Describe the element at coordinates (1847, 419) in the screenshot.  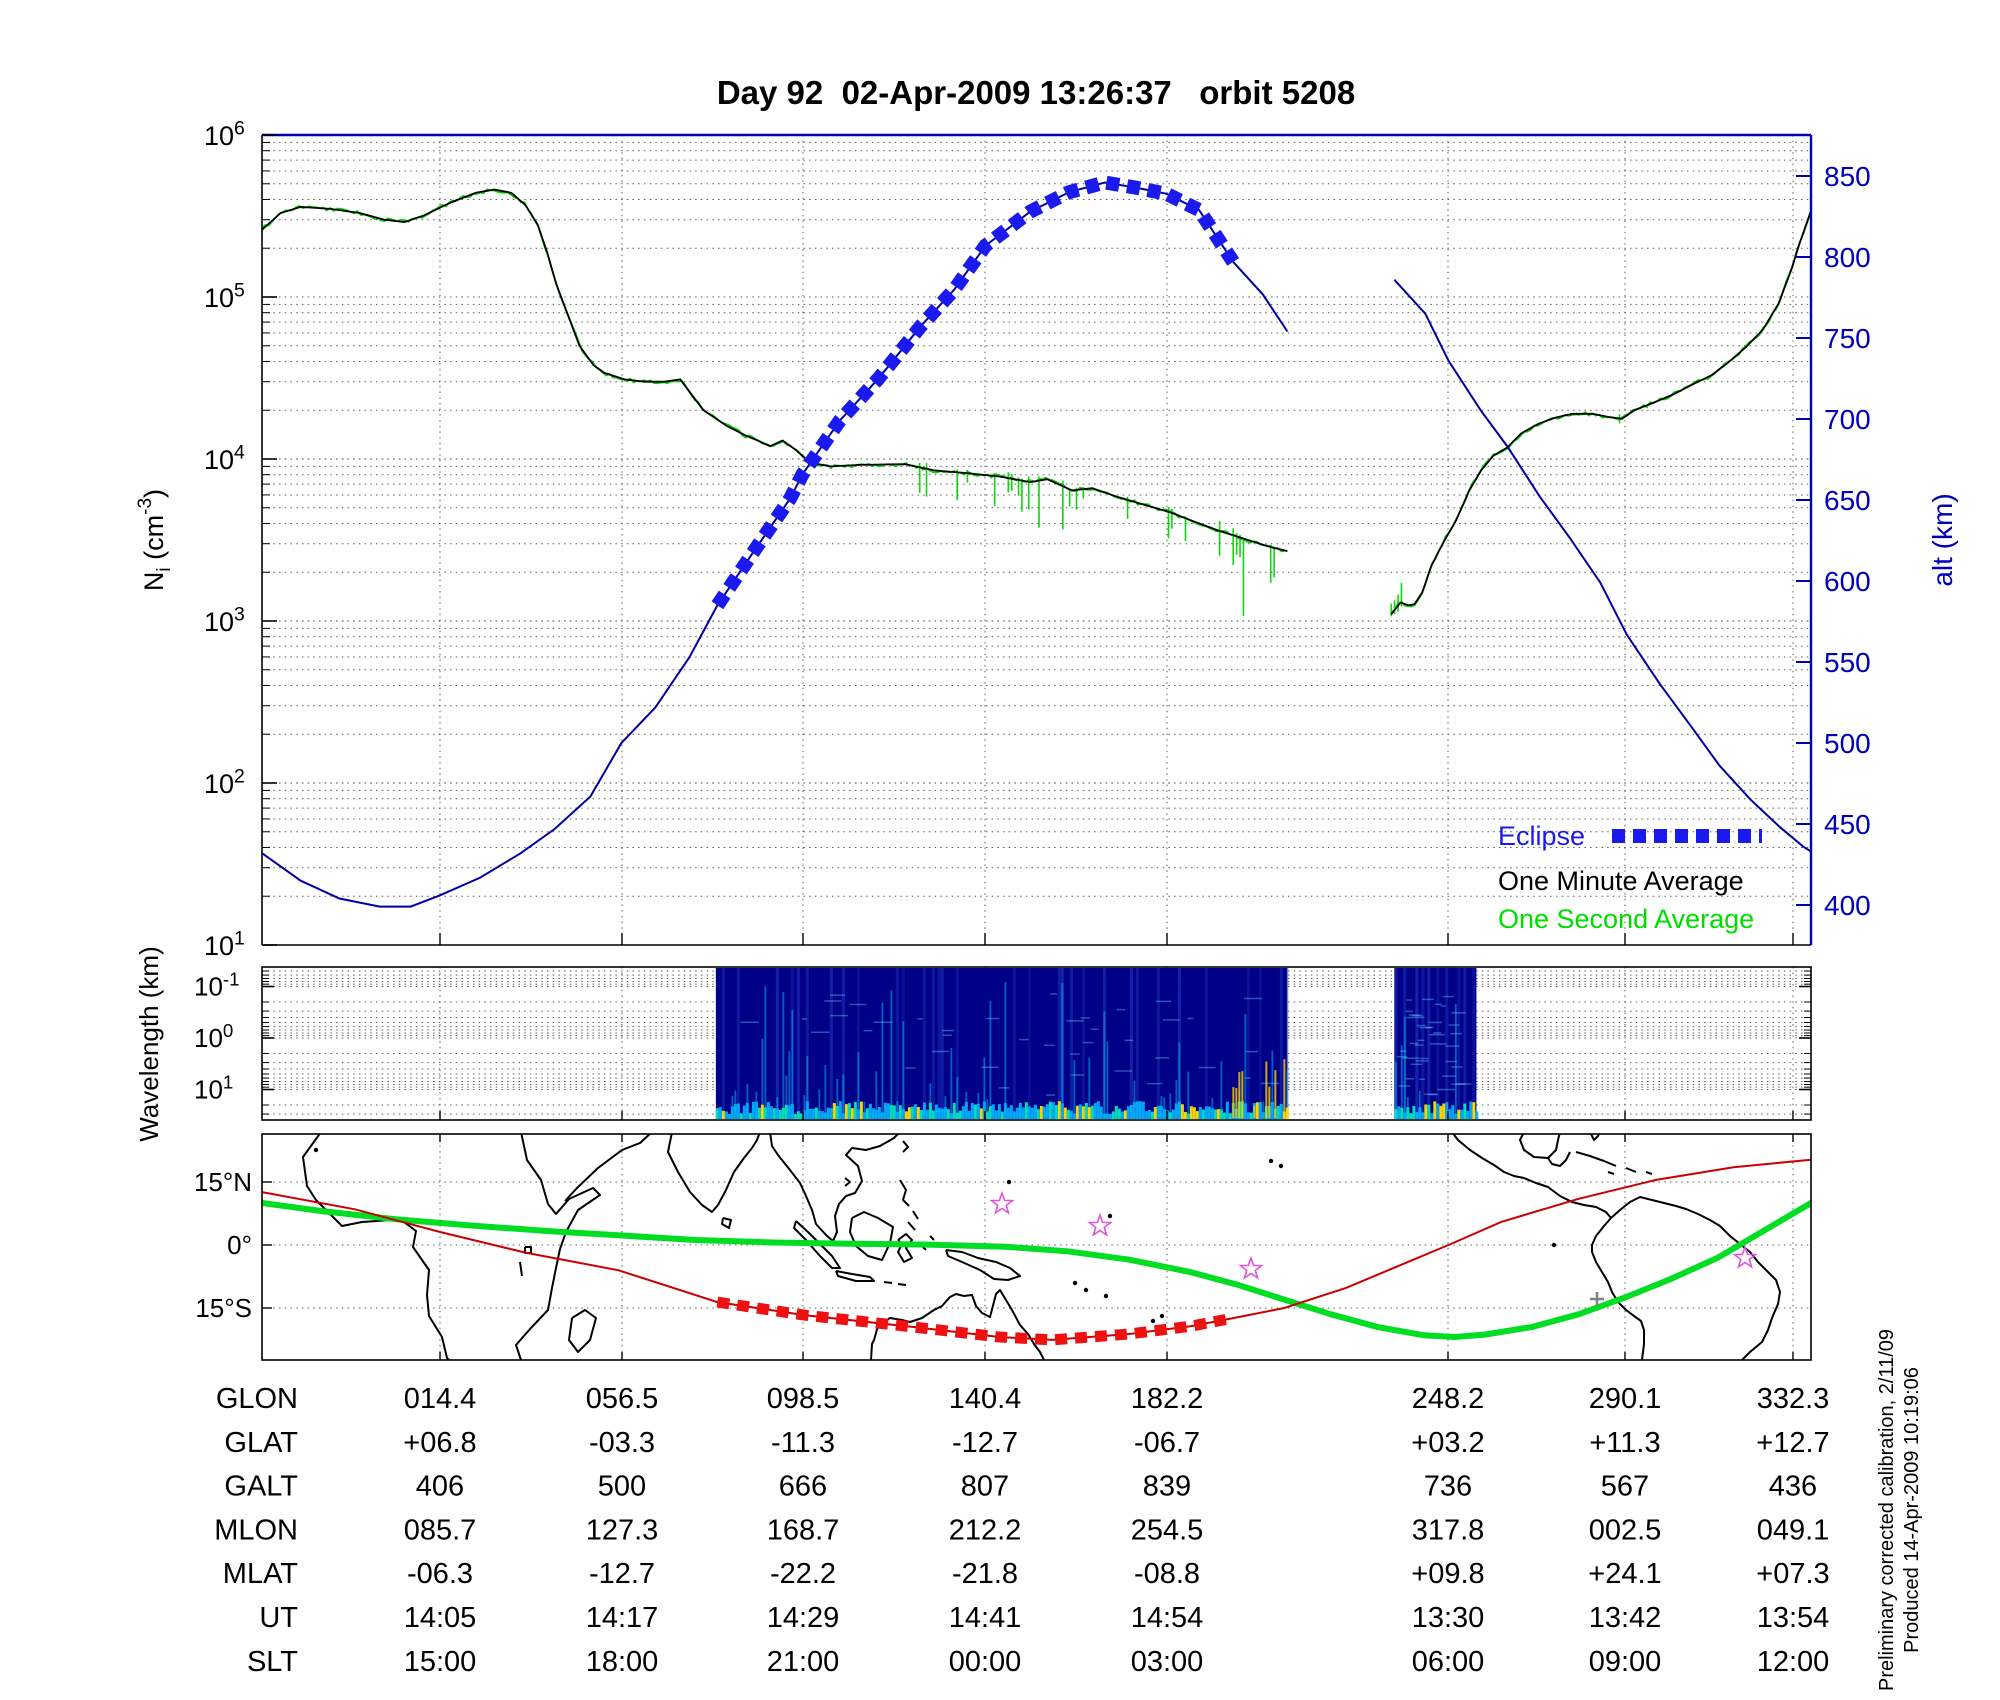
I see `y2-tick-label: 700` at that location.